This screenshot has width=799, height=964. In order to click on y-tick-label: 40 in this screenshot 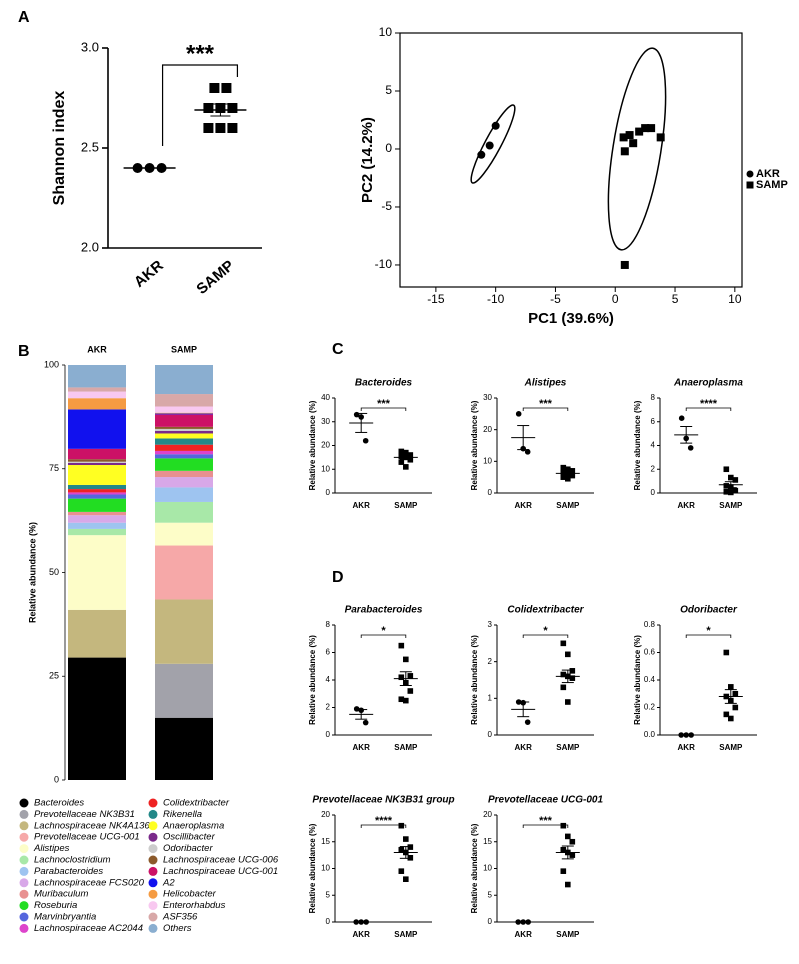, I will do `click(325, 397)`.